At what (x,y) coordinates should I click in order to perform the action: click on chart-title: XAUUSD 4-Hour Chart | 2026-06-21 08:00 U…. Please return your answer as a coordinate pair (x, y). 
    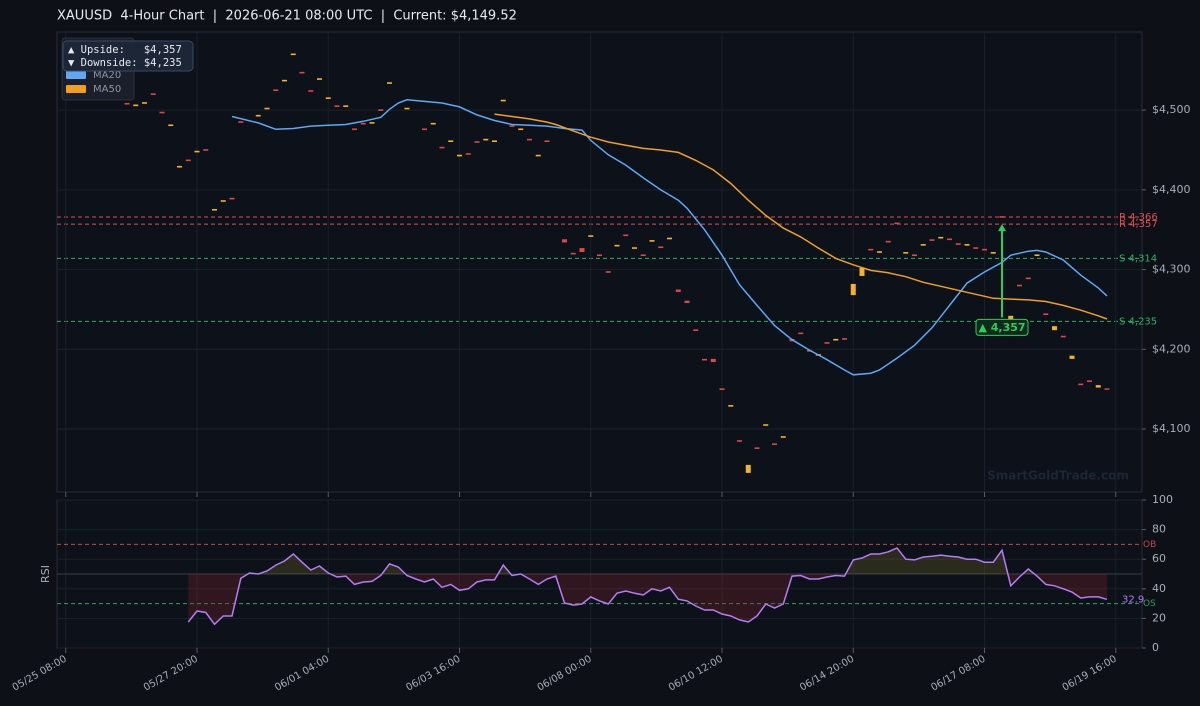
    Looking at the image, I should click on (287, 16).